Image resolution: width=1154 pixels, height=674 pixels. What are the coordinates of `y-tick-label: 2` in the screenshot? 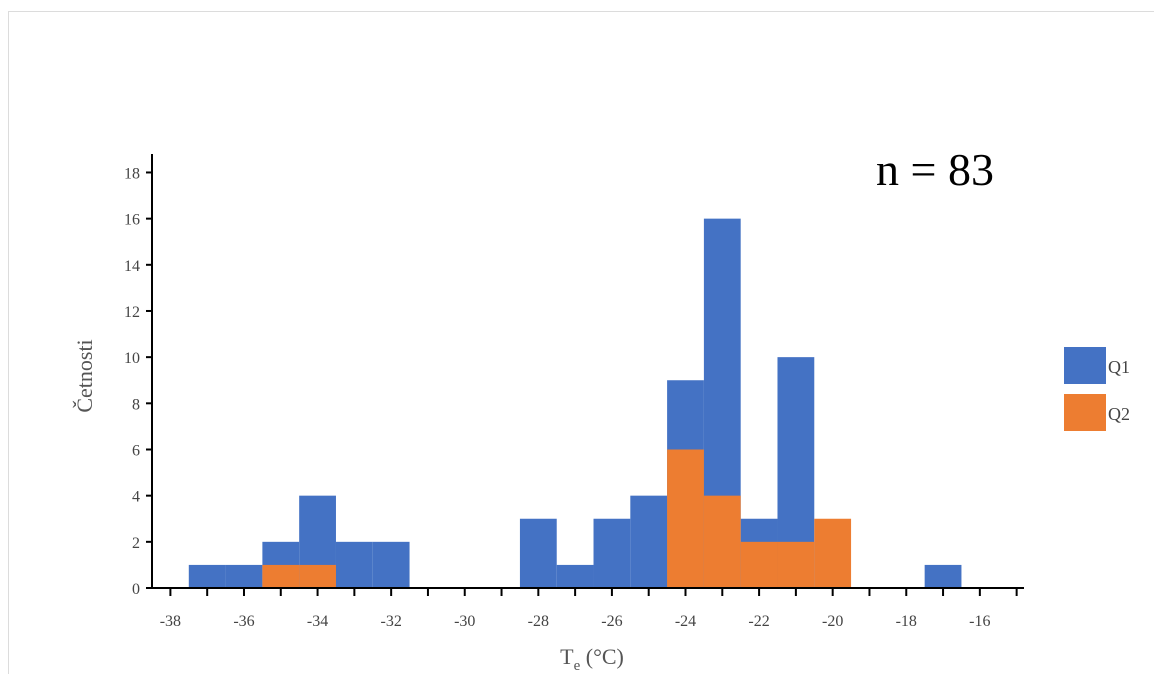 It's located at (136, 543).